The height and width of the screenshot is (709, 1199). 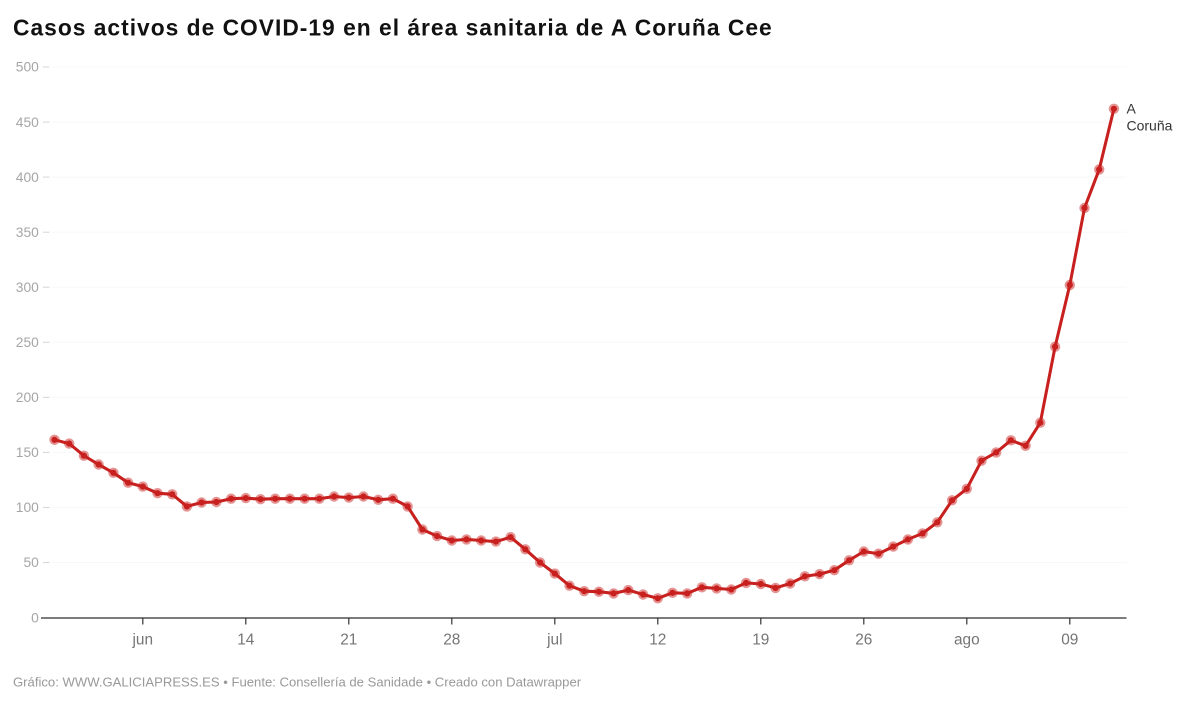 I want to click on svg-text: 50, so click(x=31, y=562).